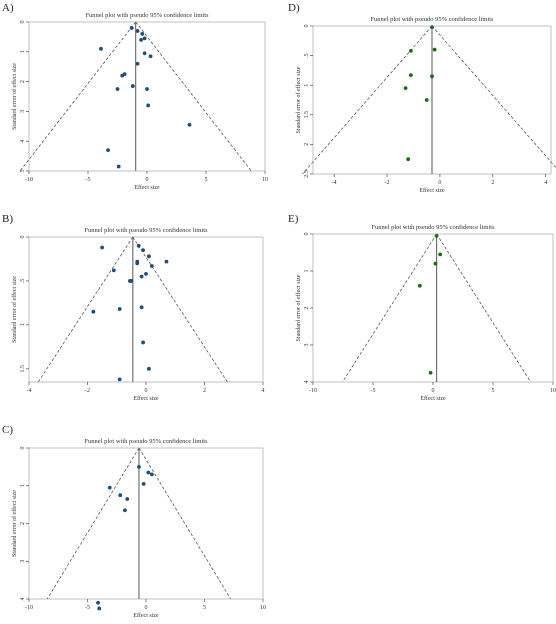 Image resolution: width=556 pixels, height=624 pixels. What do you see at coordinates (265, 180) in the screenshot?
I see `panel-a-x-tick-label: 10` at bounding box center [265, 180].